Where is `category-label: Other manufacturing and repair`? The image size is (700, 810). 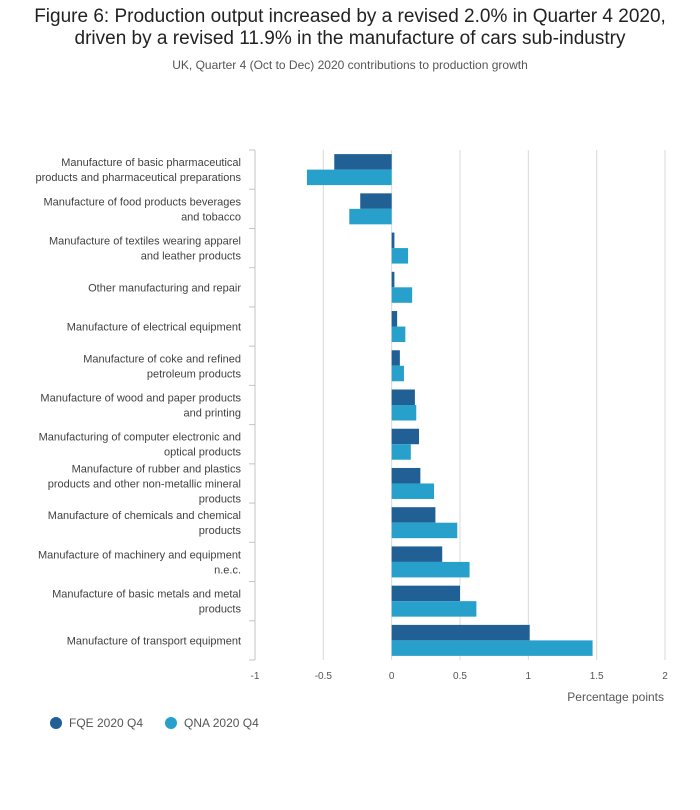 category-label: Other manufacturing and repair is located at coordinates (164, 288).